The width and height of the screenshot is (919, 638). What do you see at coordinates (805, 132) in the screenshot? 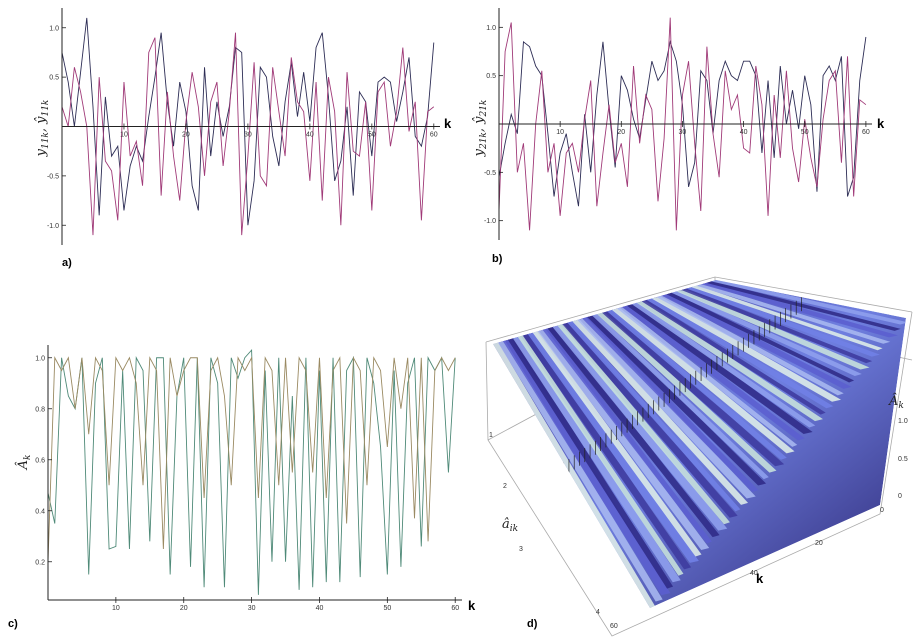
I see `panel-b-x-tick-label: 50` at bounding box center [805, 132].